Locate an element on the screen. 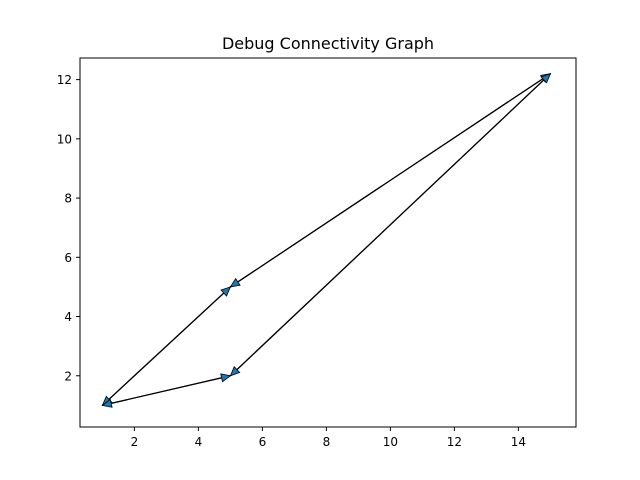  chart-title: Debug Connectivity Graph is located at coordinates (328, 43).